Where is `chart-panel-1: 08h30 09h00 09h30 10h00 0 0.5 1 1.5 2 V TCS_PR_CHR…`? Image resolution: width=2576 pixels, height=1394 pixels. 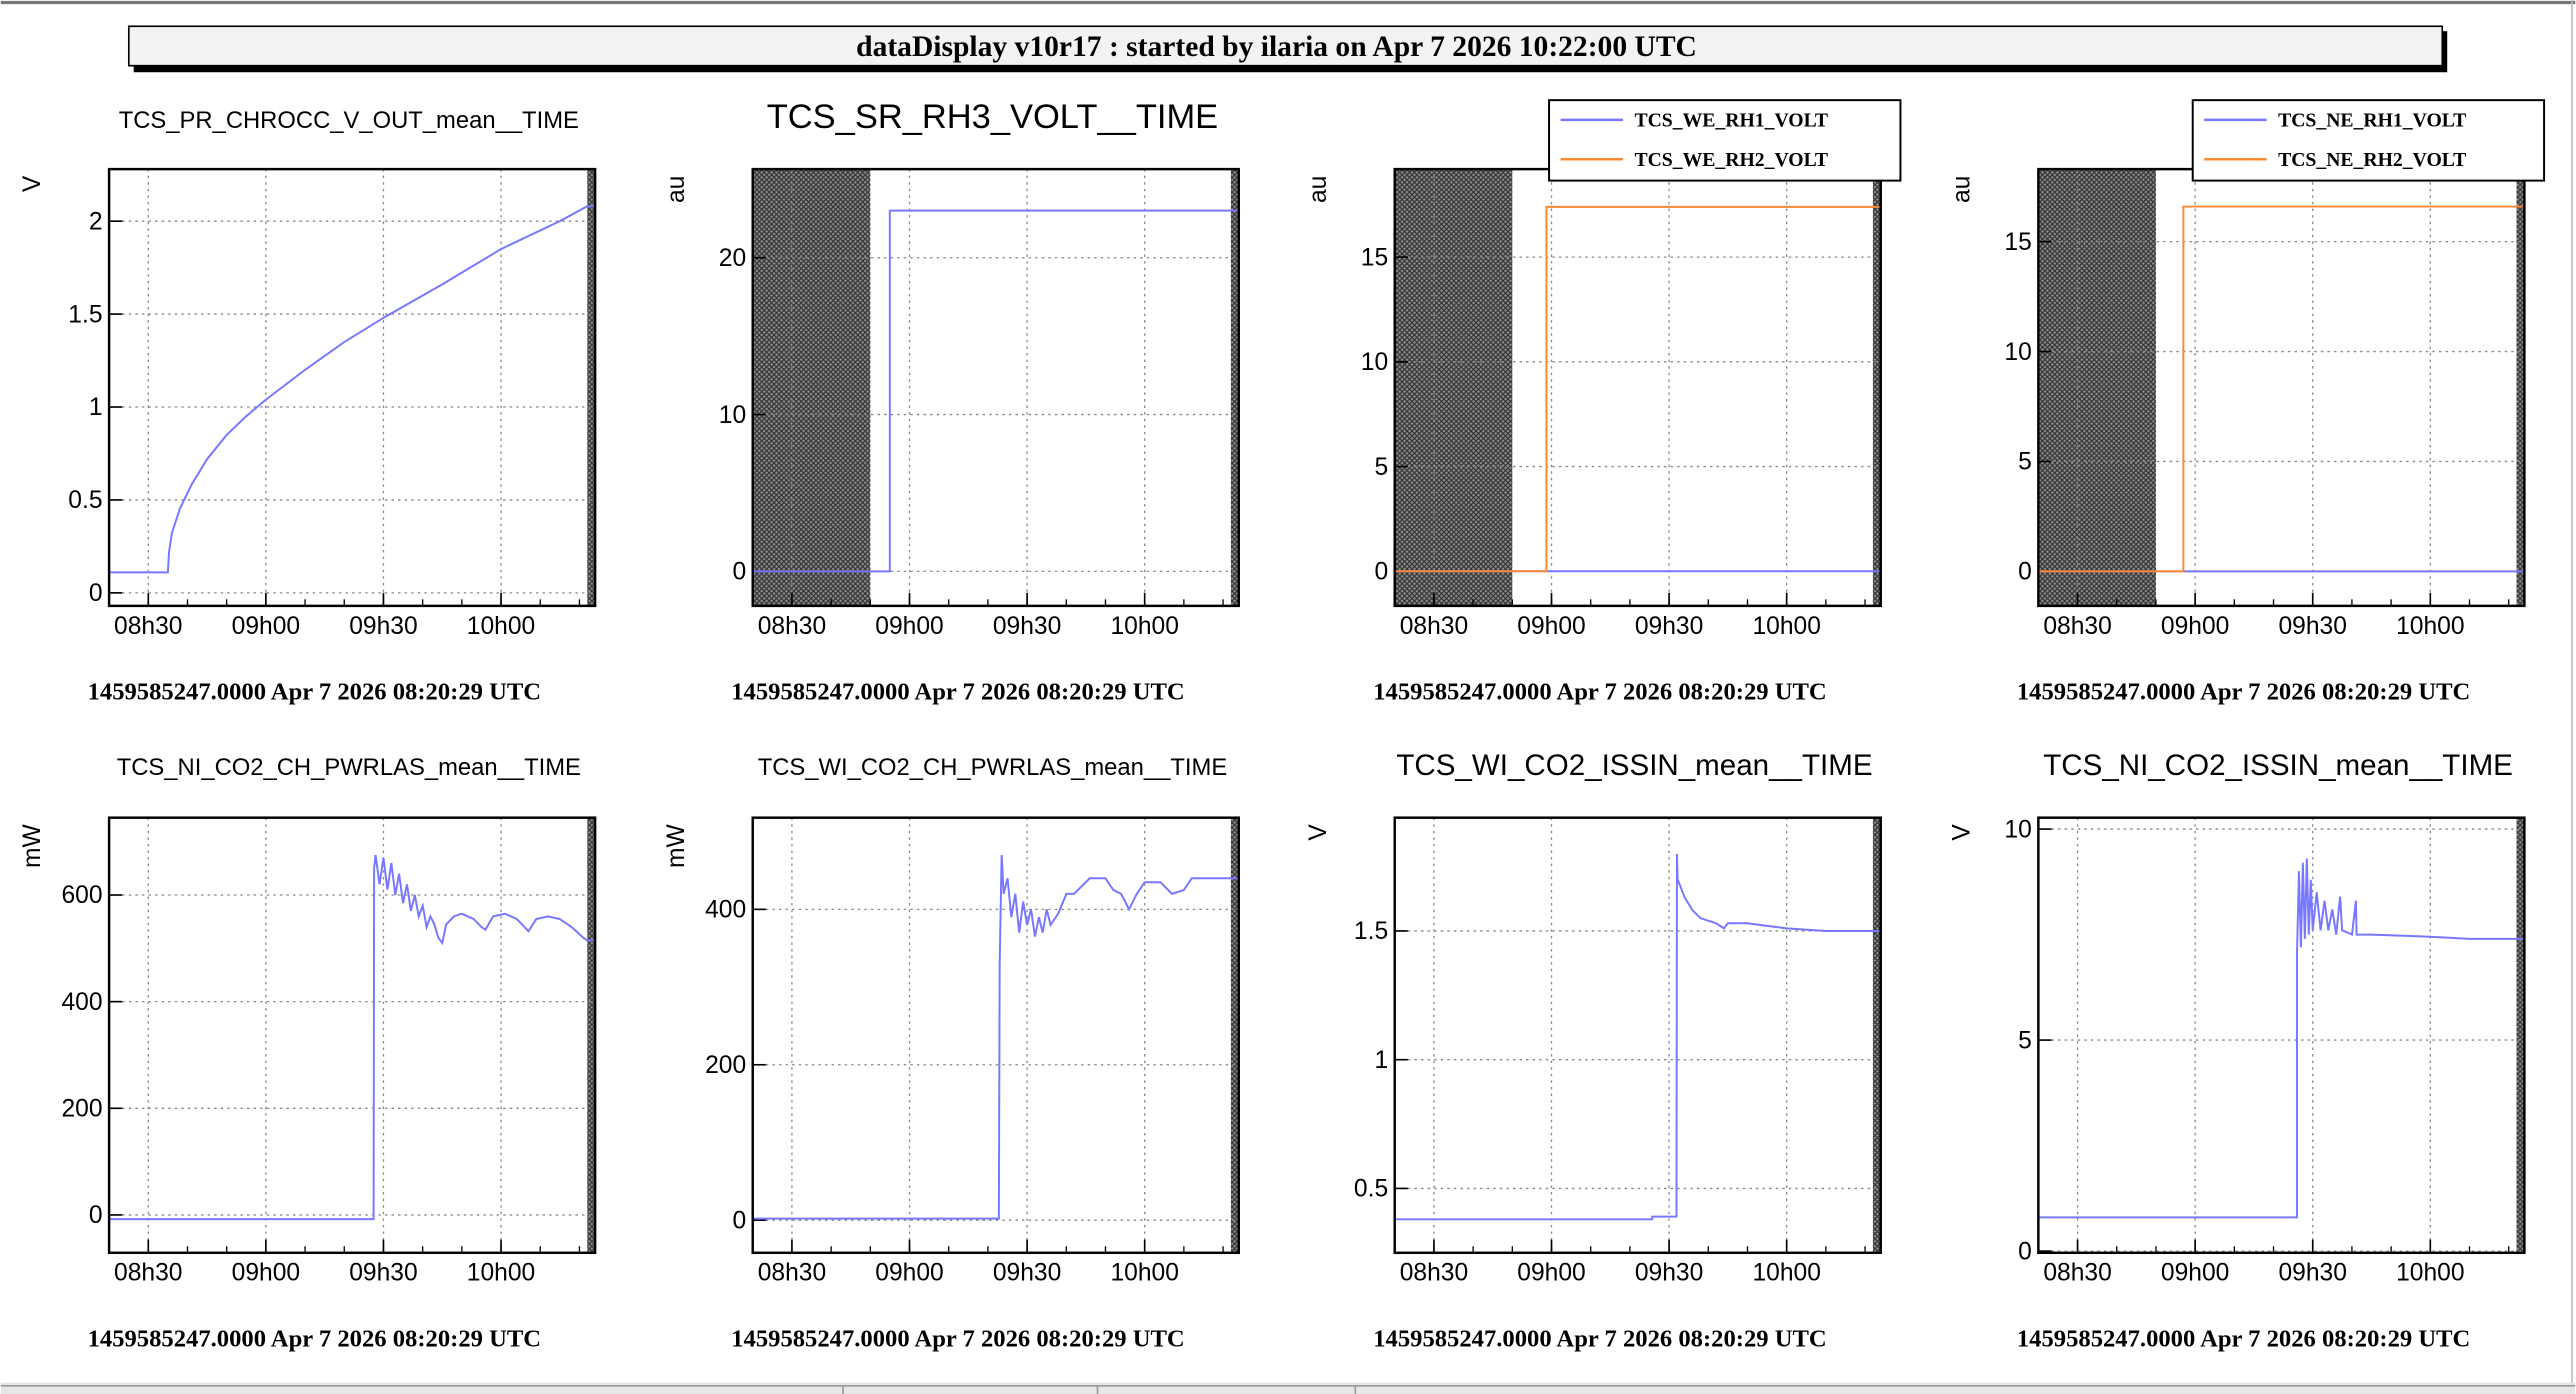
chart-panel-1: 08h30 09h00 09h30 10h00 0 0.5 1 1.5 2 V TCS_PR_CHR… is located at coordinates (308, 406).